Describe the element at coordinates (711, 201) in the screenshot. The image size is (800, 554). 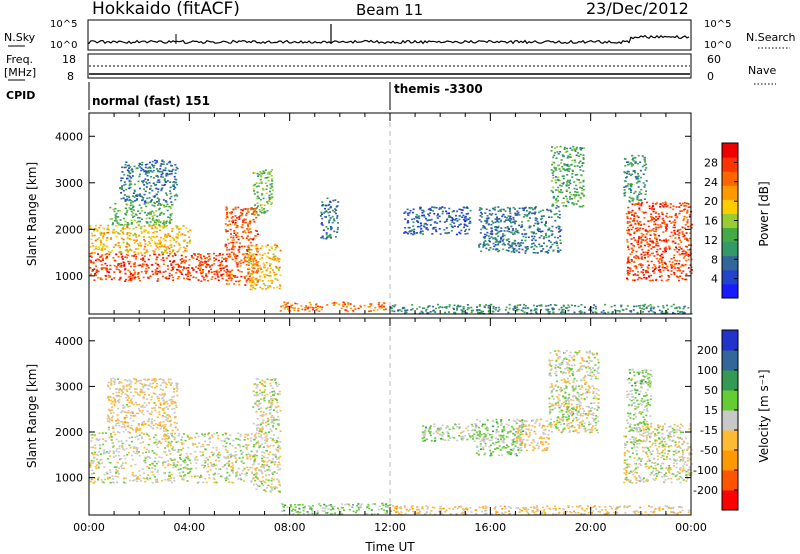
I see `colorbar-tick-label: 20` at that location.